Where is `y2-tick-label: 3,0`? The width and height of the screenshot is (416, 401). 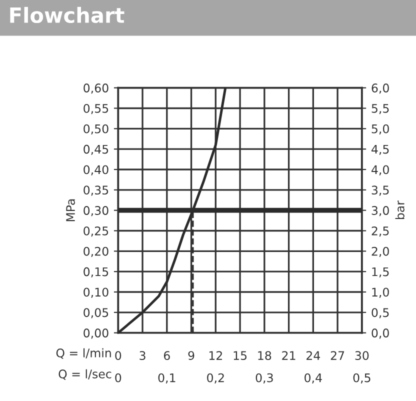
y2-tick-label: 3,0 is located at coordinates (380, 211).